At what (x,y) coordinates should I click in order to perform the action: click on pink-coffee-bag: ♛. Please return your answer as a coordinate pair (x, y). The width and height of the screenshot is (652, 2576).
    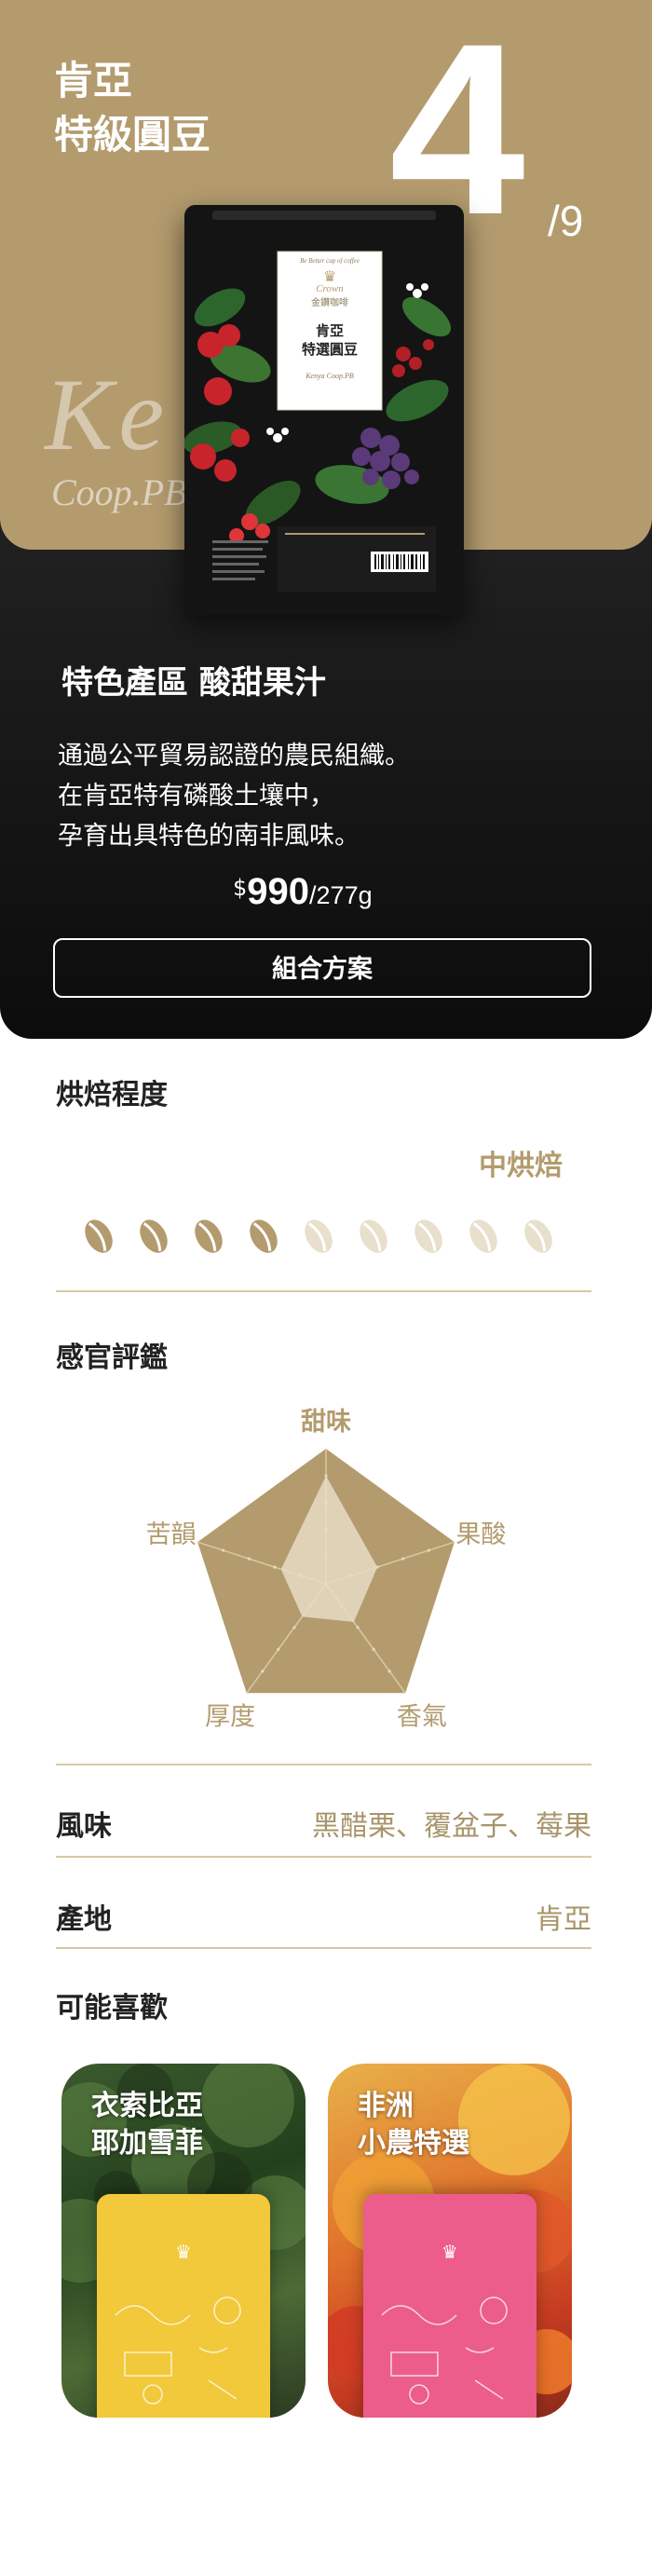
    Looking at the image, I should click on (450, 2306).